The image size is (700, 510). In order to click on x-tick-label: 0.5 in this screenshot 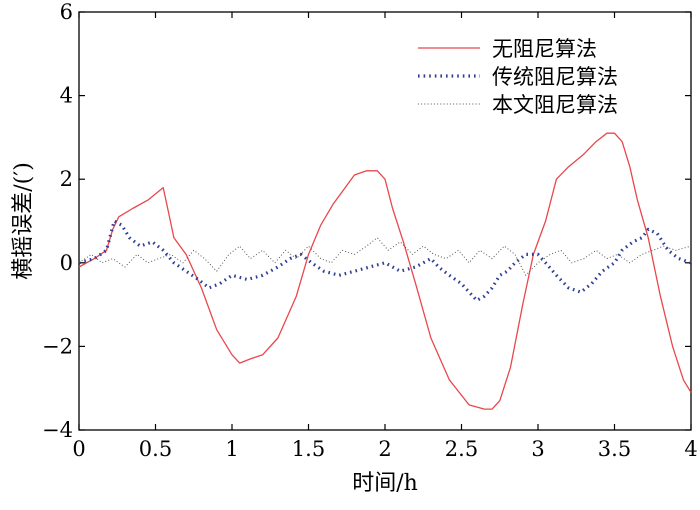, I will do `click(155, 449)`.